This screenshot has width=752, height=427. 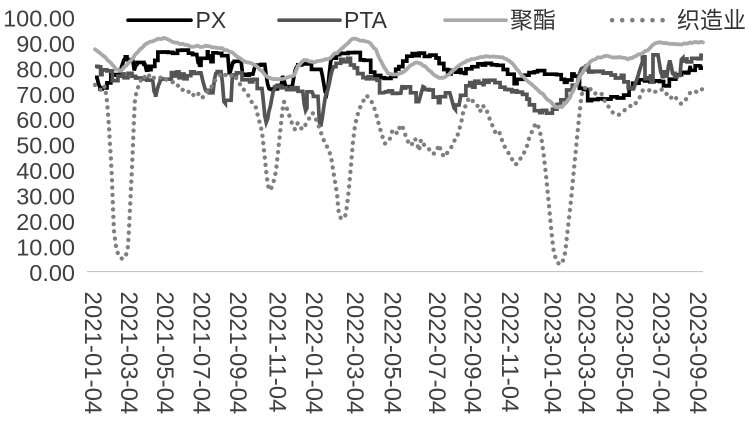 I want to click on svg-text: 聚酯, so click(x=533, y=20).